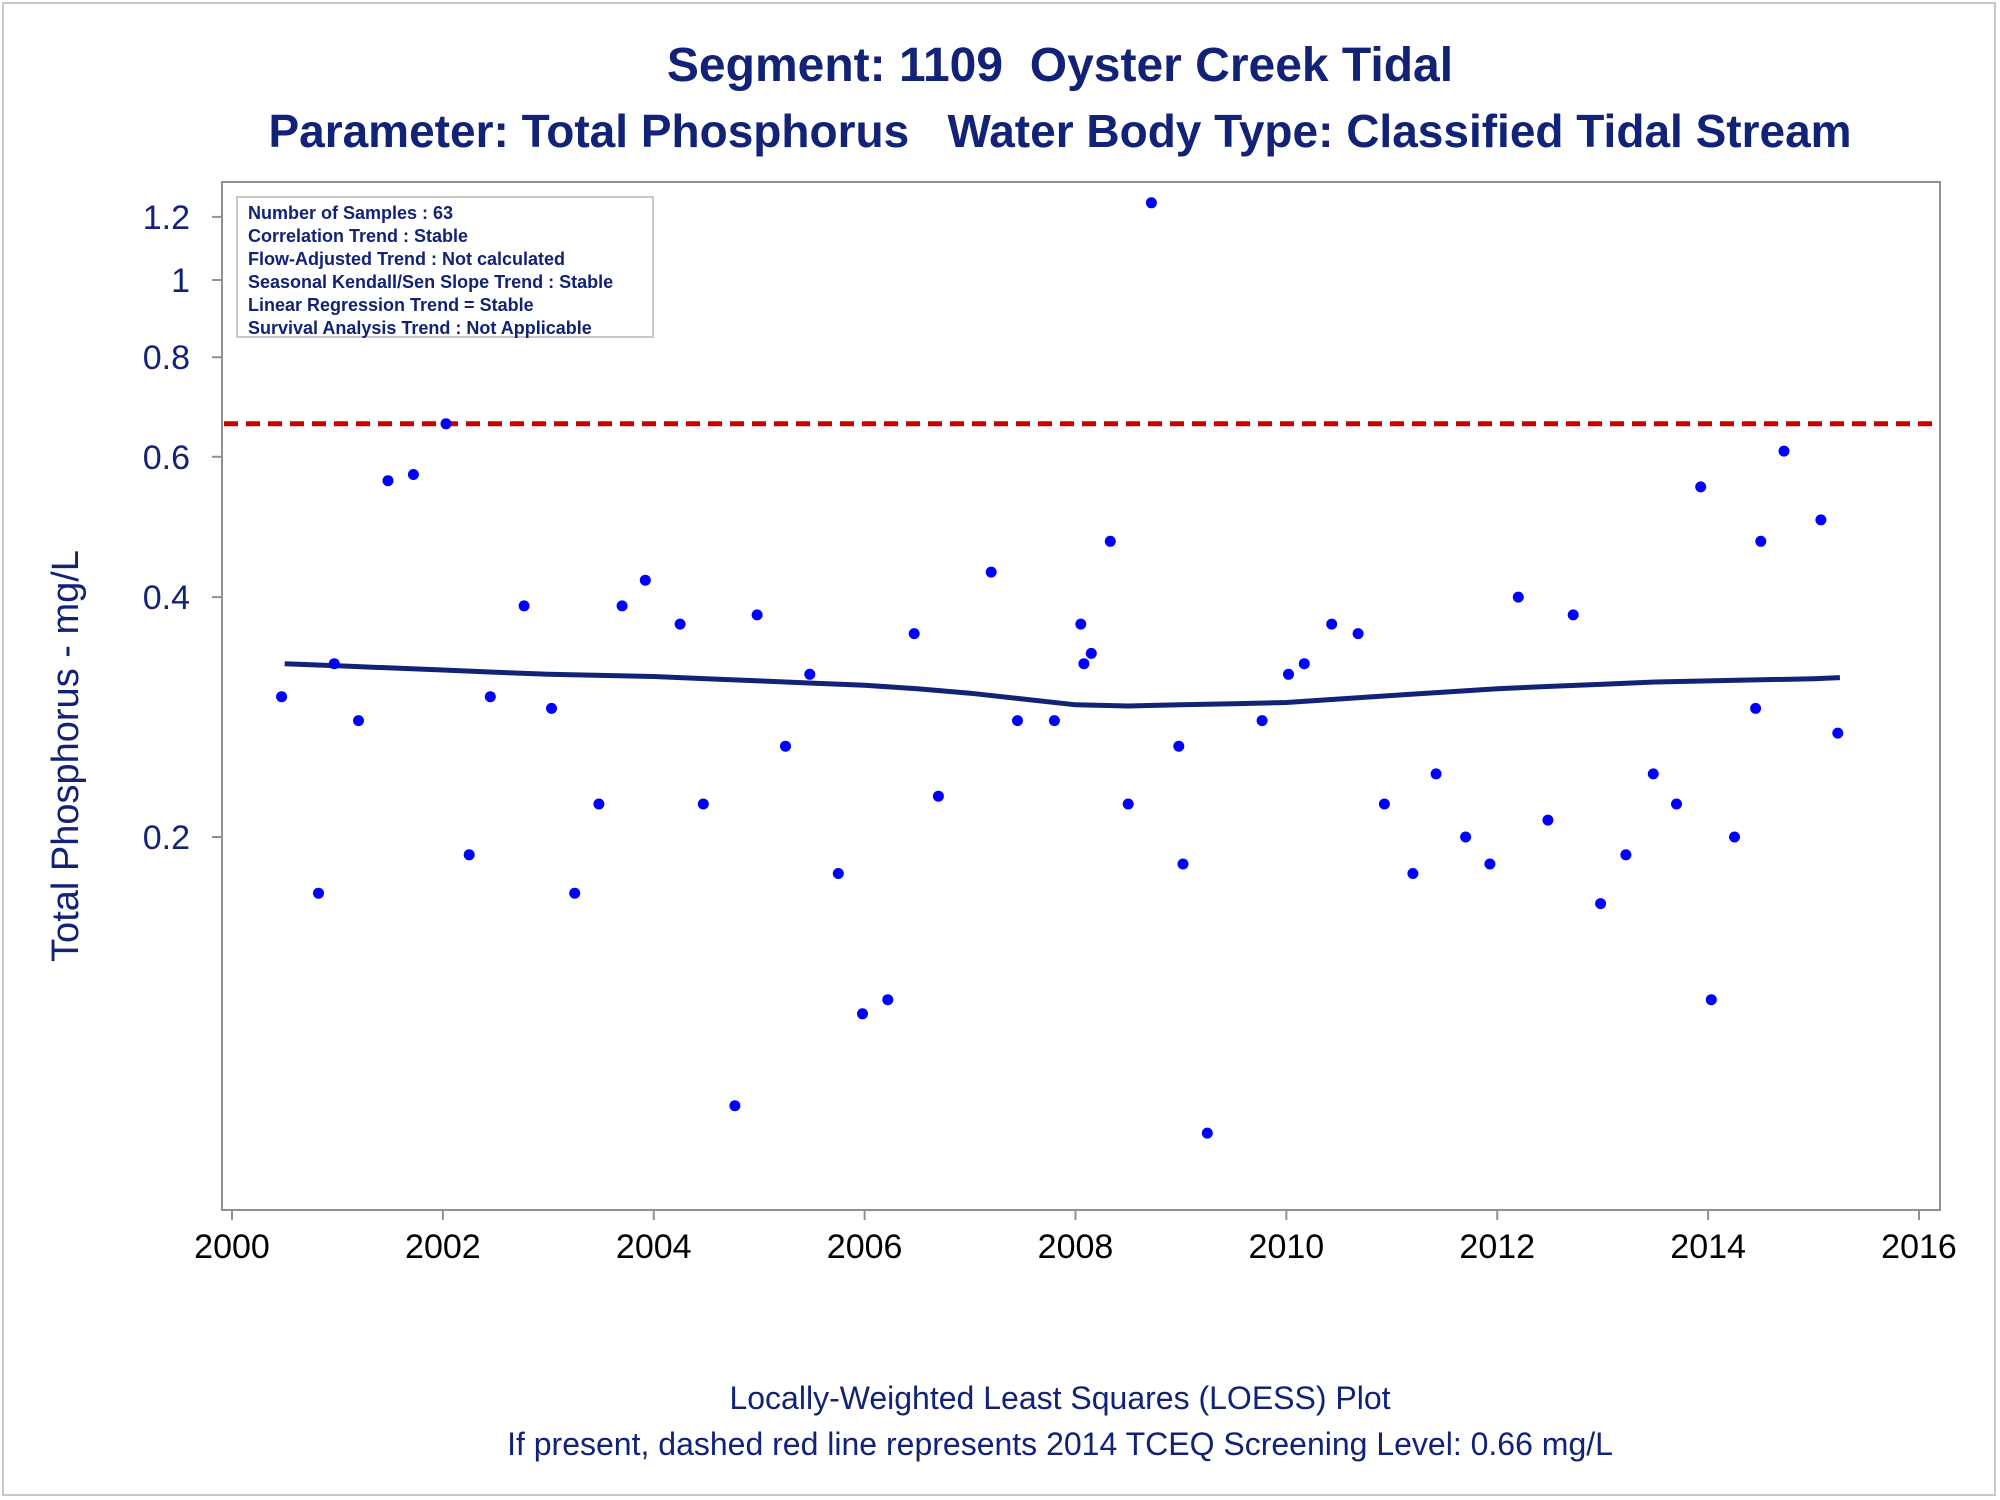 The height and width of the screenshot is (1500, 2000). I want to click on x-tick-label: 2014, so click(1708, 1247).